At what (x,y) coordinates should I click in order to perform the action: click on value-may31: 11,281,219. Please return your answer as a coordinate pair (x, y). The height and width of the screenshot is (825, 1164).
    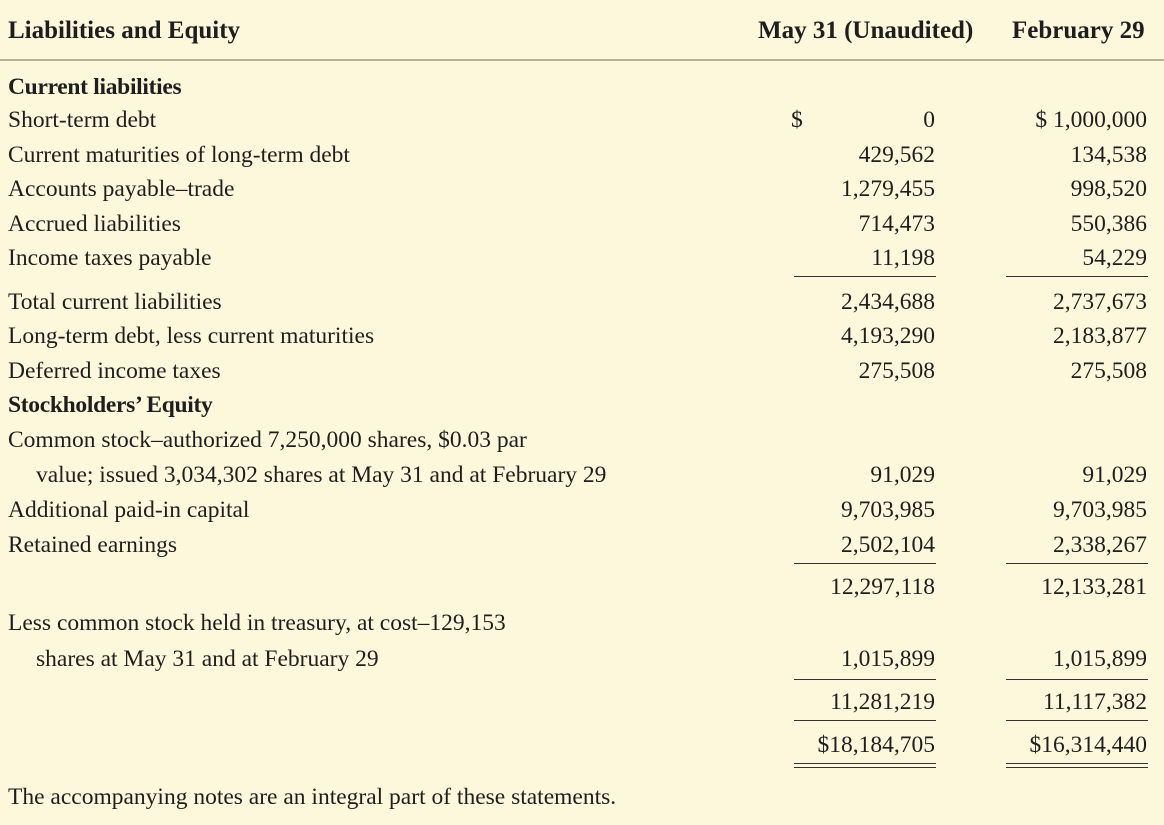
    Looking at the image, I should click on (882, 702).